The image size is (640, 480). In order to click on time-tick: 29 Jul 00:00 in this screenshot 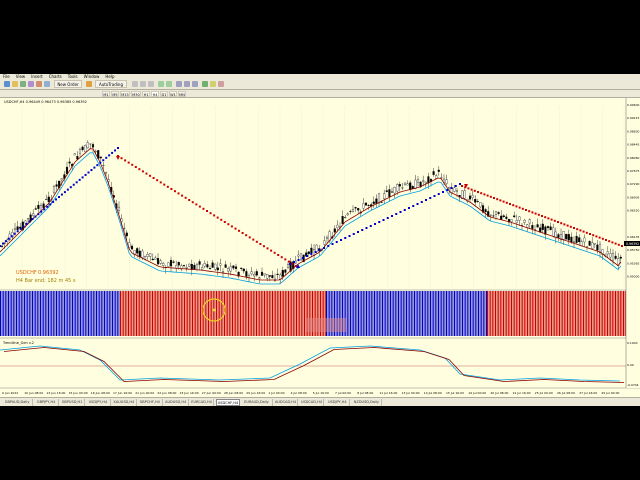, I will do `click(610, 393)`.